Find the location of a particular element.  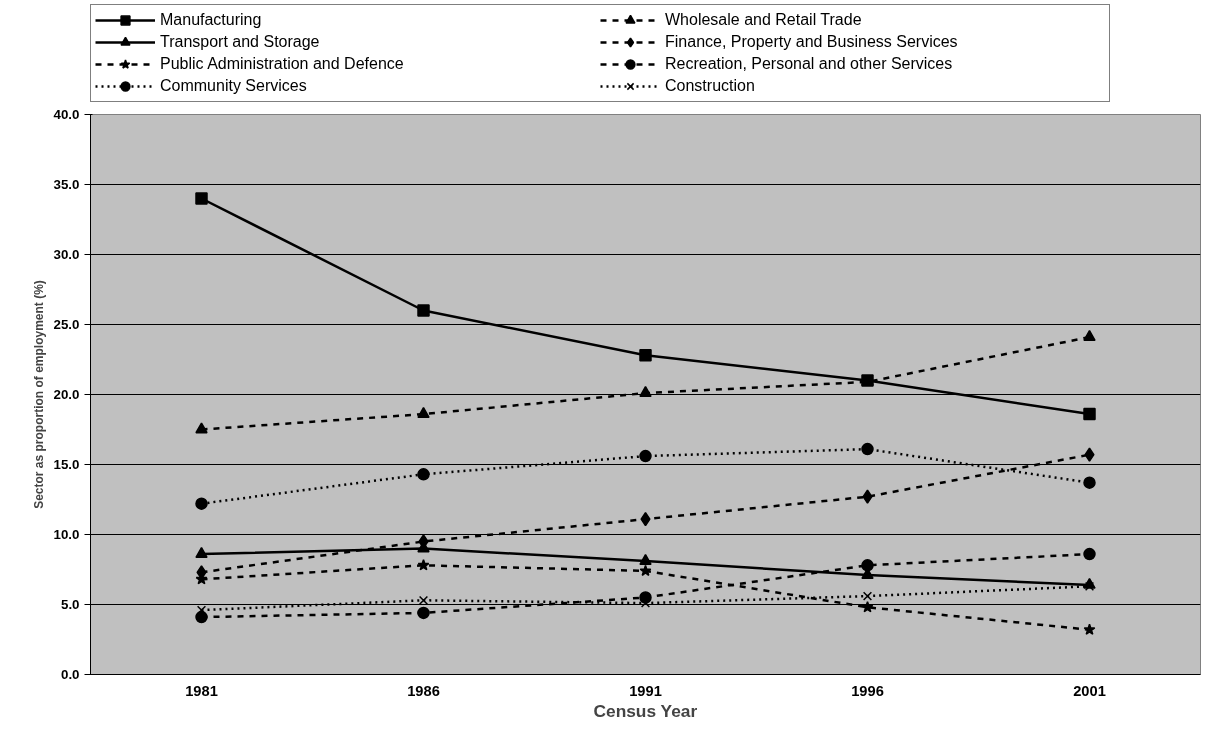

y-tick-label: 0.0 is located at coordinates (70, 674).